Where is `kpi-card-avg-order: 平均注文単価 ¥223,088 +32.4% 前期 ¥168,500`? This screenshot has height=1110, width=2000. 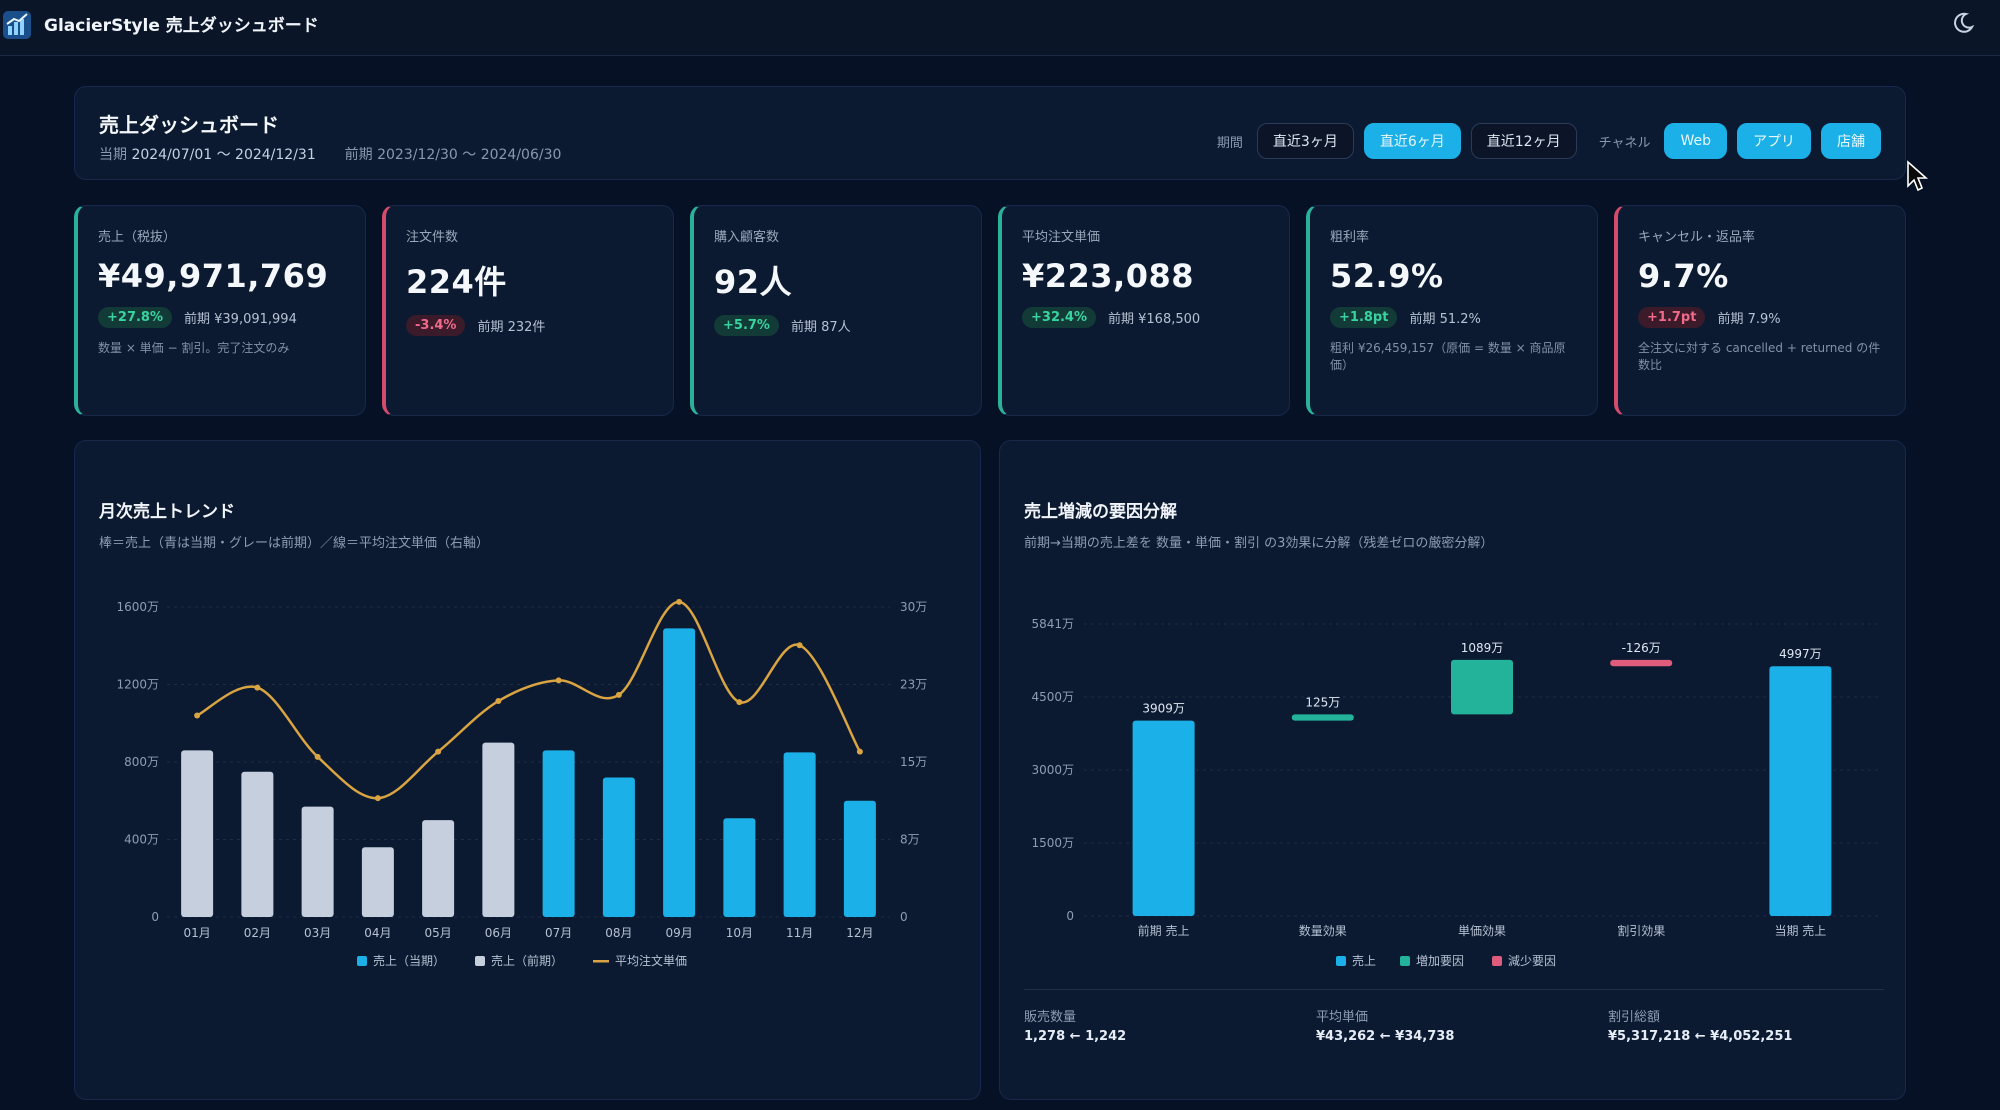 kpi-card-avg-order: 平均注文単価 ¥223,088 +32.4% 前期 ¥168,500 is located at coordinates (1144, 310).